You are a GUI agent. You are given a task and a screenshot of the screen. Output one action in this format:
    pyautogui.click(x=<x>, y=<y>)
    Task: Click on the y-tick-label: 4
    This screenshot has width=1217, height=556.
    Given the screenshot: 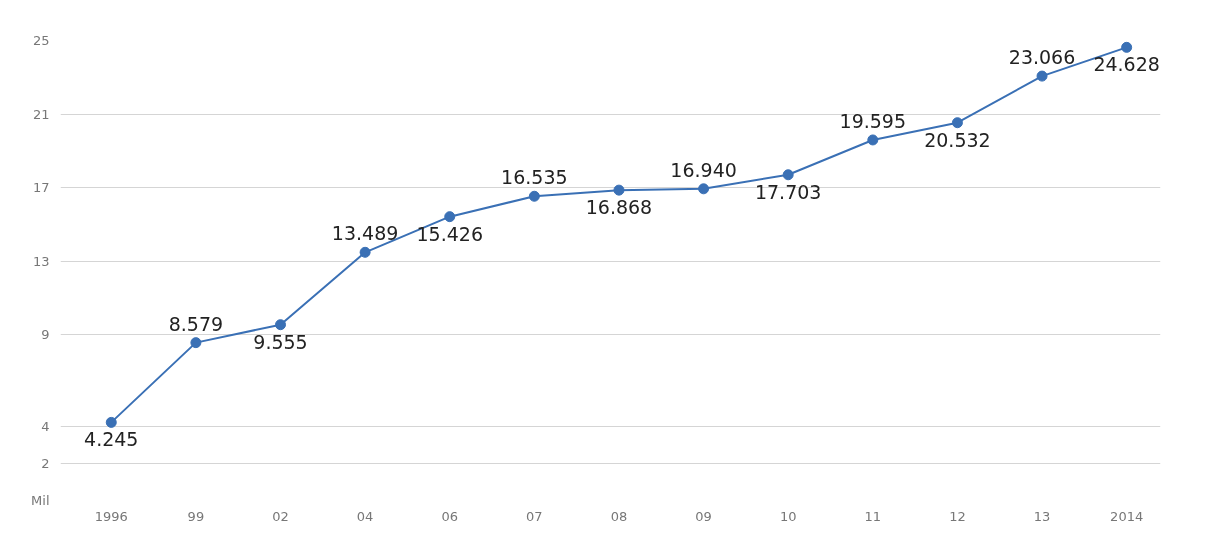 What is the action you would take?
    pyautogui.click(x=45, y=427)
    